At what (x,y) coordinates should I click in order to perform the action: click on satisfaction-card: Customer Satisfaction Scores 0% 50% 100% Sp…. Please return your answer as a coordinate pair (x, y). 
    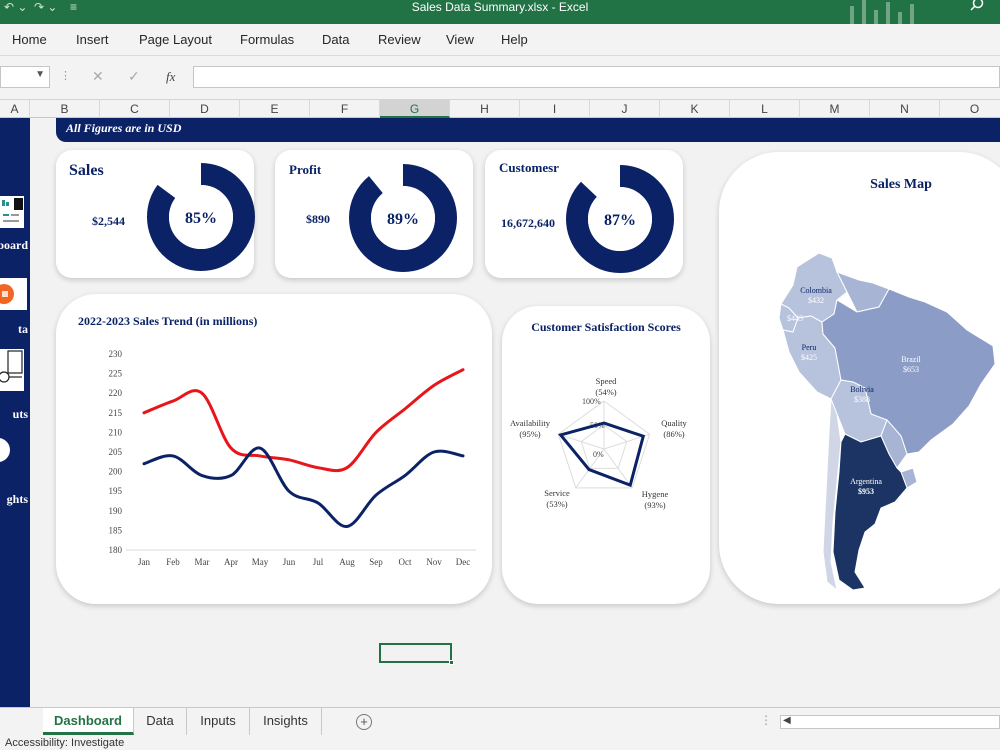
    Looking at the image, I should click on (606, 455).